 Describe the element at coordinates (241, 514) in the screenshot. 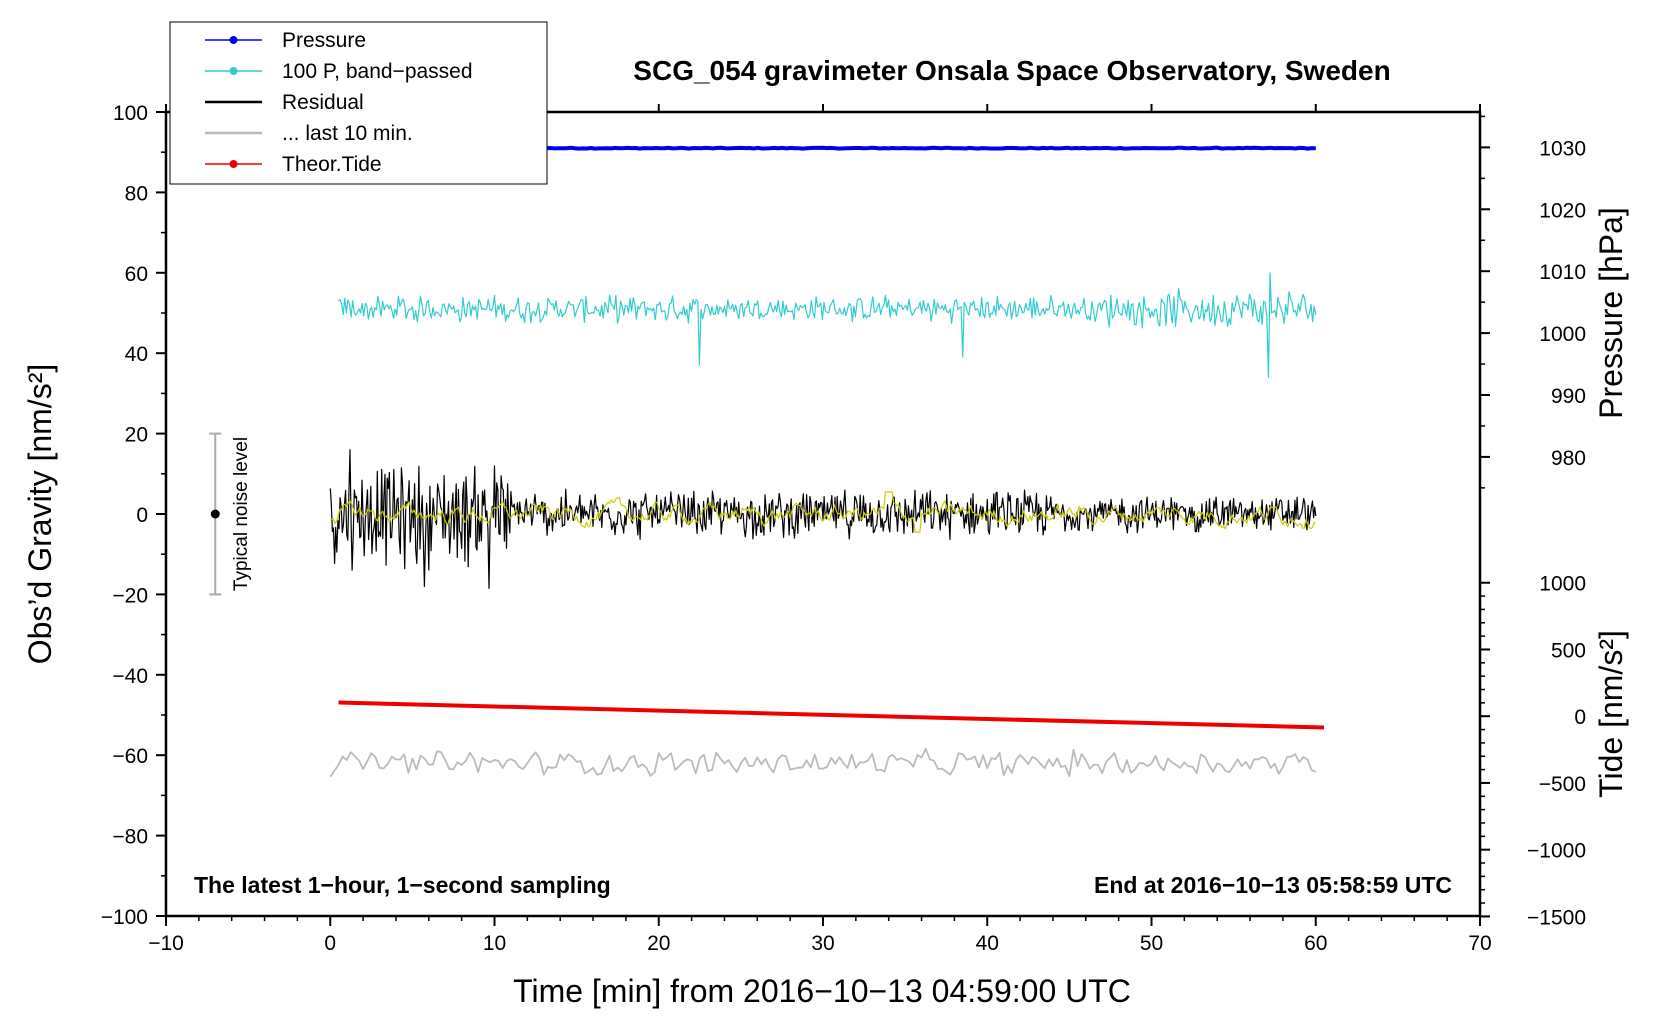

I see `noise-level-label: Typical noise level` at that location.